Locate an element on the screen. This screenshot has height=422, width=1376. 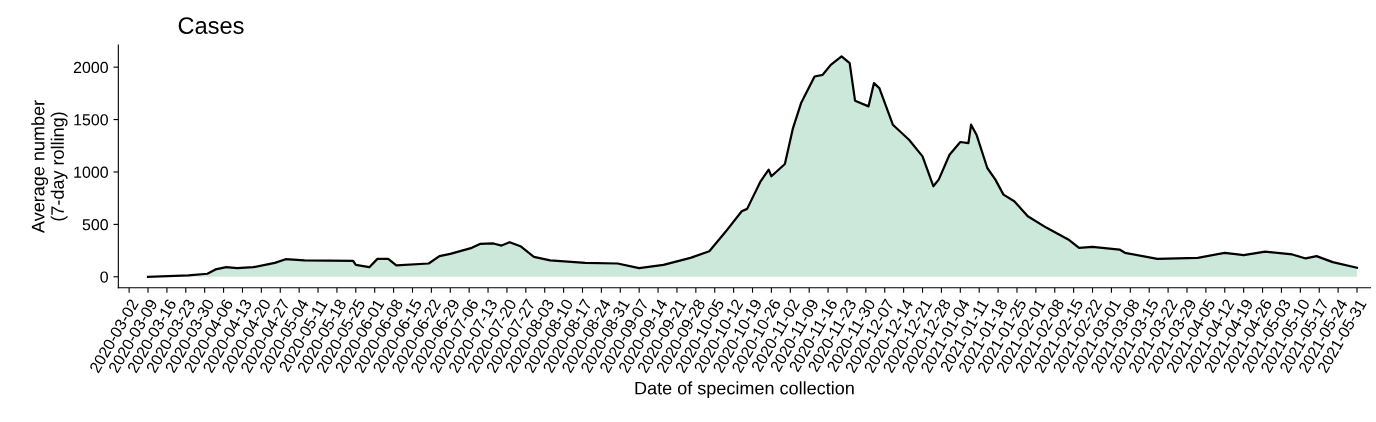
y-tick-label: 0 is located at coordinates (104, 277).